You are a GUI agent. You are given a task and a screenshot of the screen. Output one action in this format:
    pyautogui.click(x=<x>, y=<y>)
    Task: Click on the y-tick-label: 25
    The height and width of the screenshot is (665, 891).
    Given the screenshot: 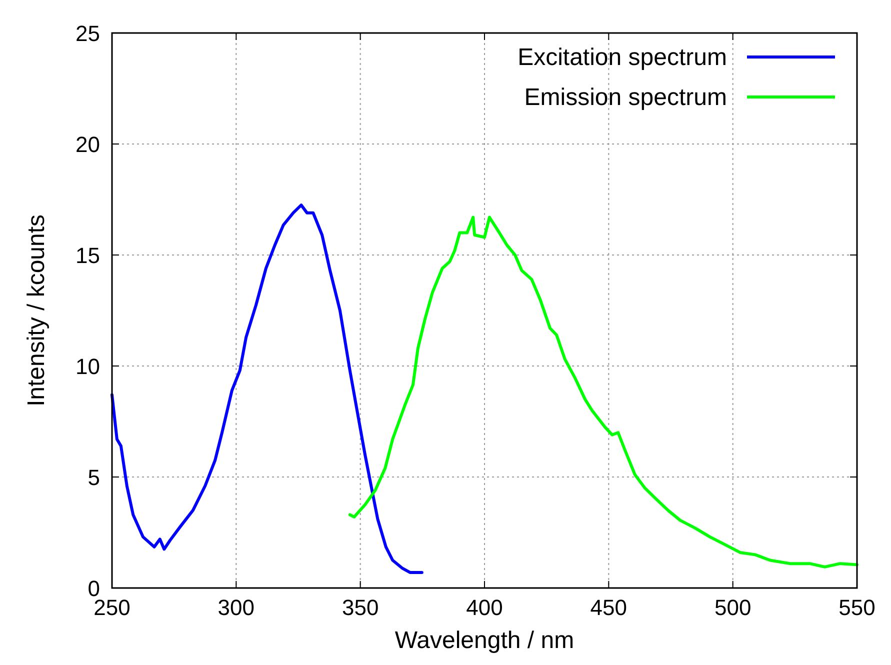 What is the action you would take?
    pyautogui.click(x=88, y=33)
    